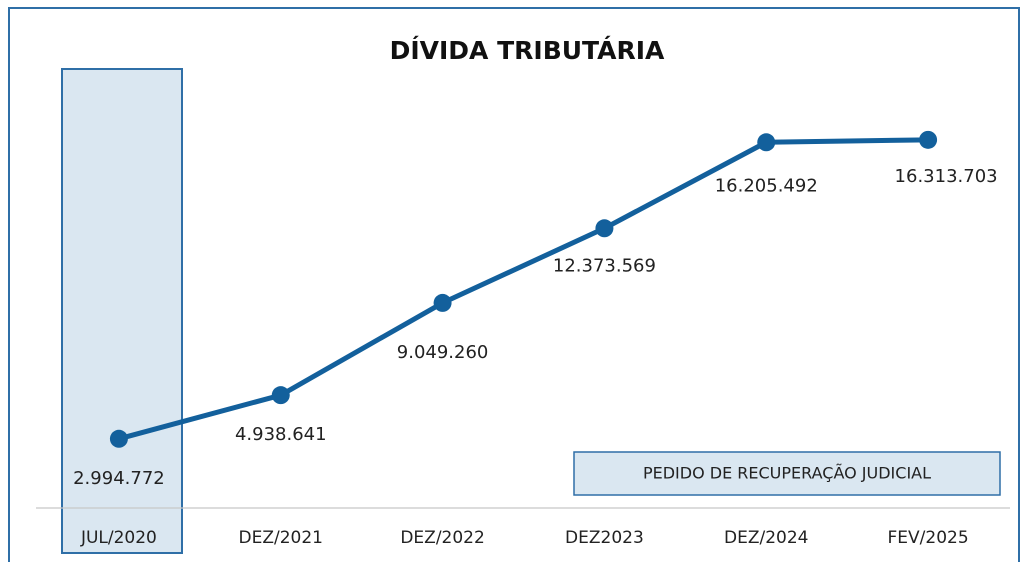  What do you see at coordinates (281, 538) in the screenshot?
I see `x-tick-label: DEZ/2021` at bounding box center [281, 538].